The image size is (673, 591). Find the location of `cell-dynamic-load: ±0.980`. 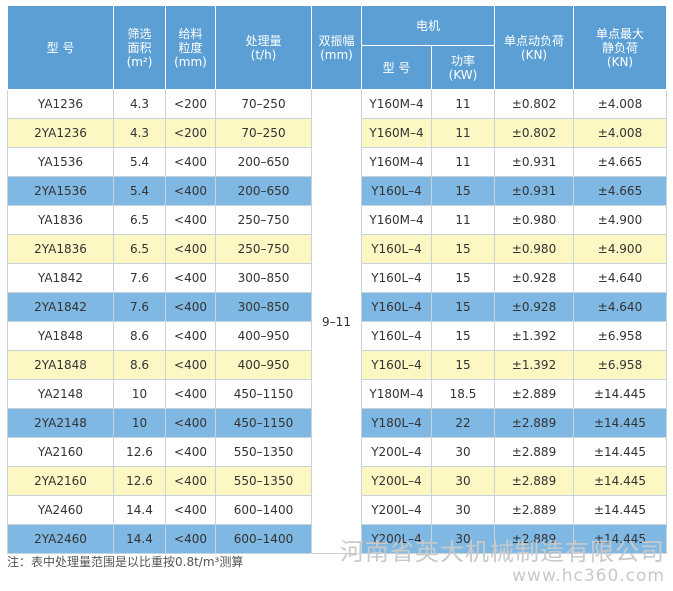

cell-dynamic-load: ±0.980 is located at coordinates (534, 220).